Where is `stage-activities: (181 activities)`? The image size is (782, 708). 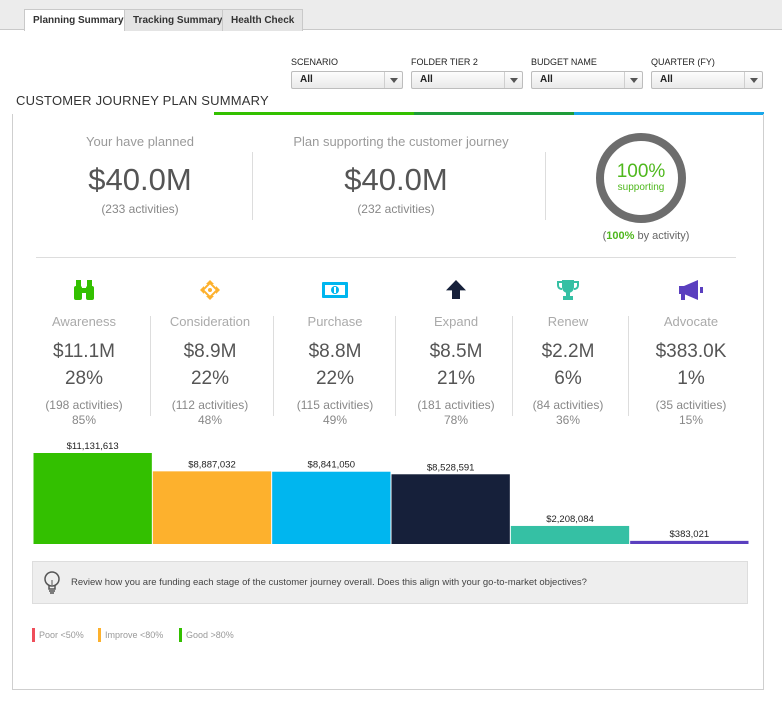
stage-activities: (181 activities) is located at coordinates (456, 405).